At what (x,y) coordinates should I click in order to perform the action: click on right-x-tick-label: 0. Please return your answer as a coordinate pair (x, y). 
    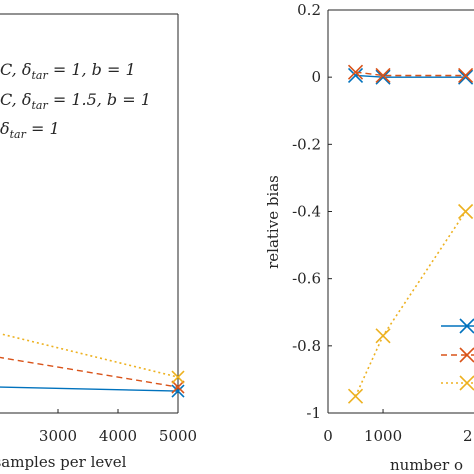
    Looking at the image, I should click on (328, 436).